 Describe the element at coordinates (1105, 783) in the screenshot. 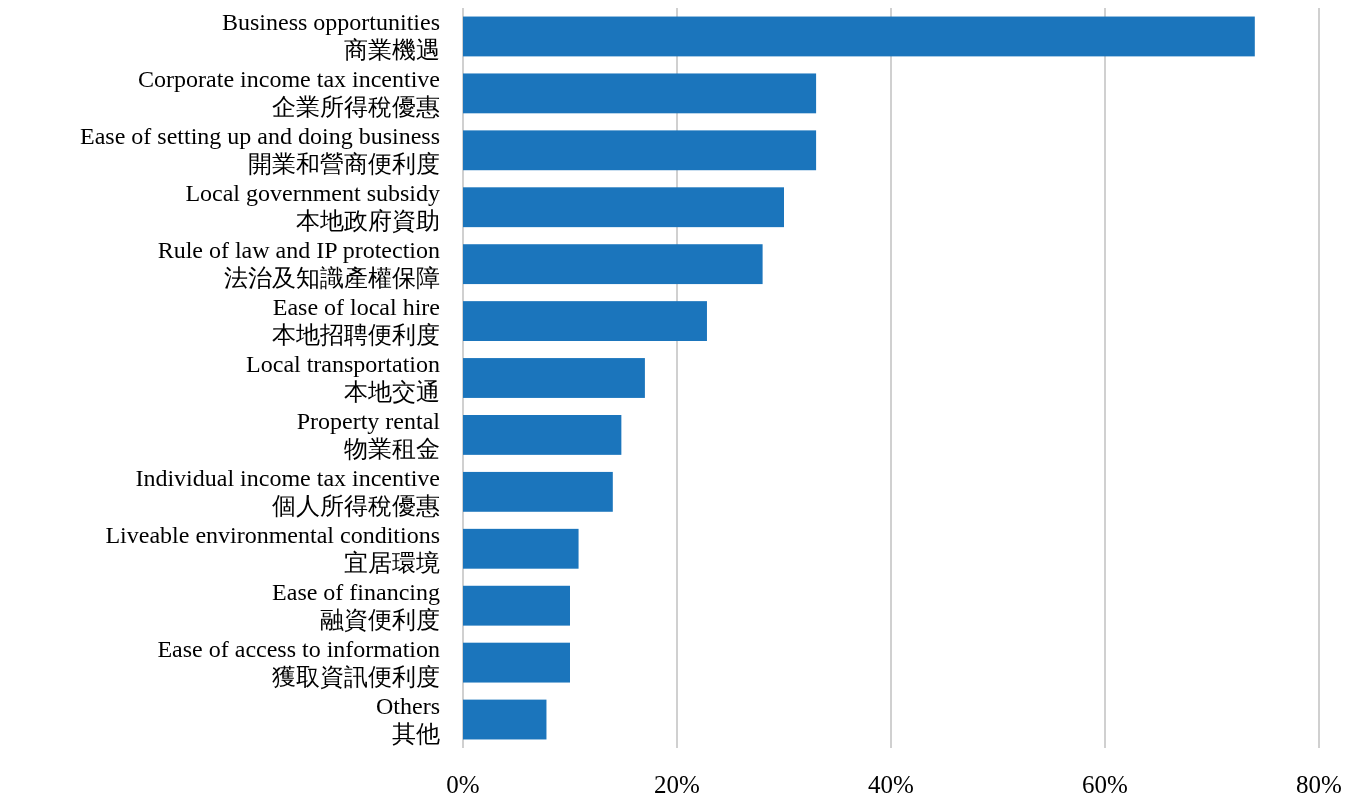

I see `x-tick-label: 60%` at that location.